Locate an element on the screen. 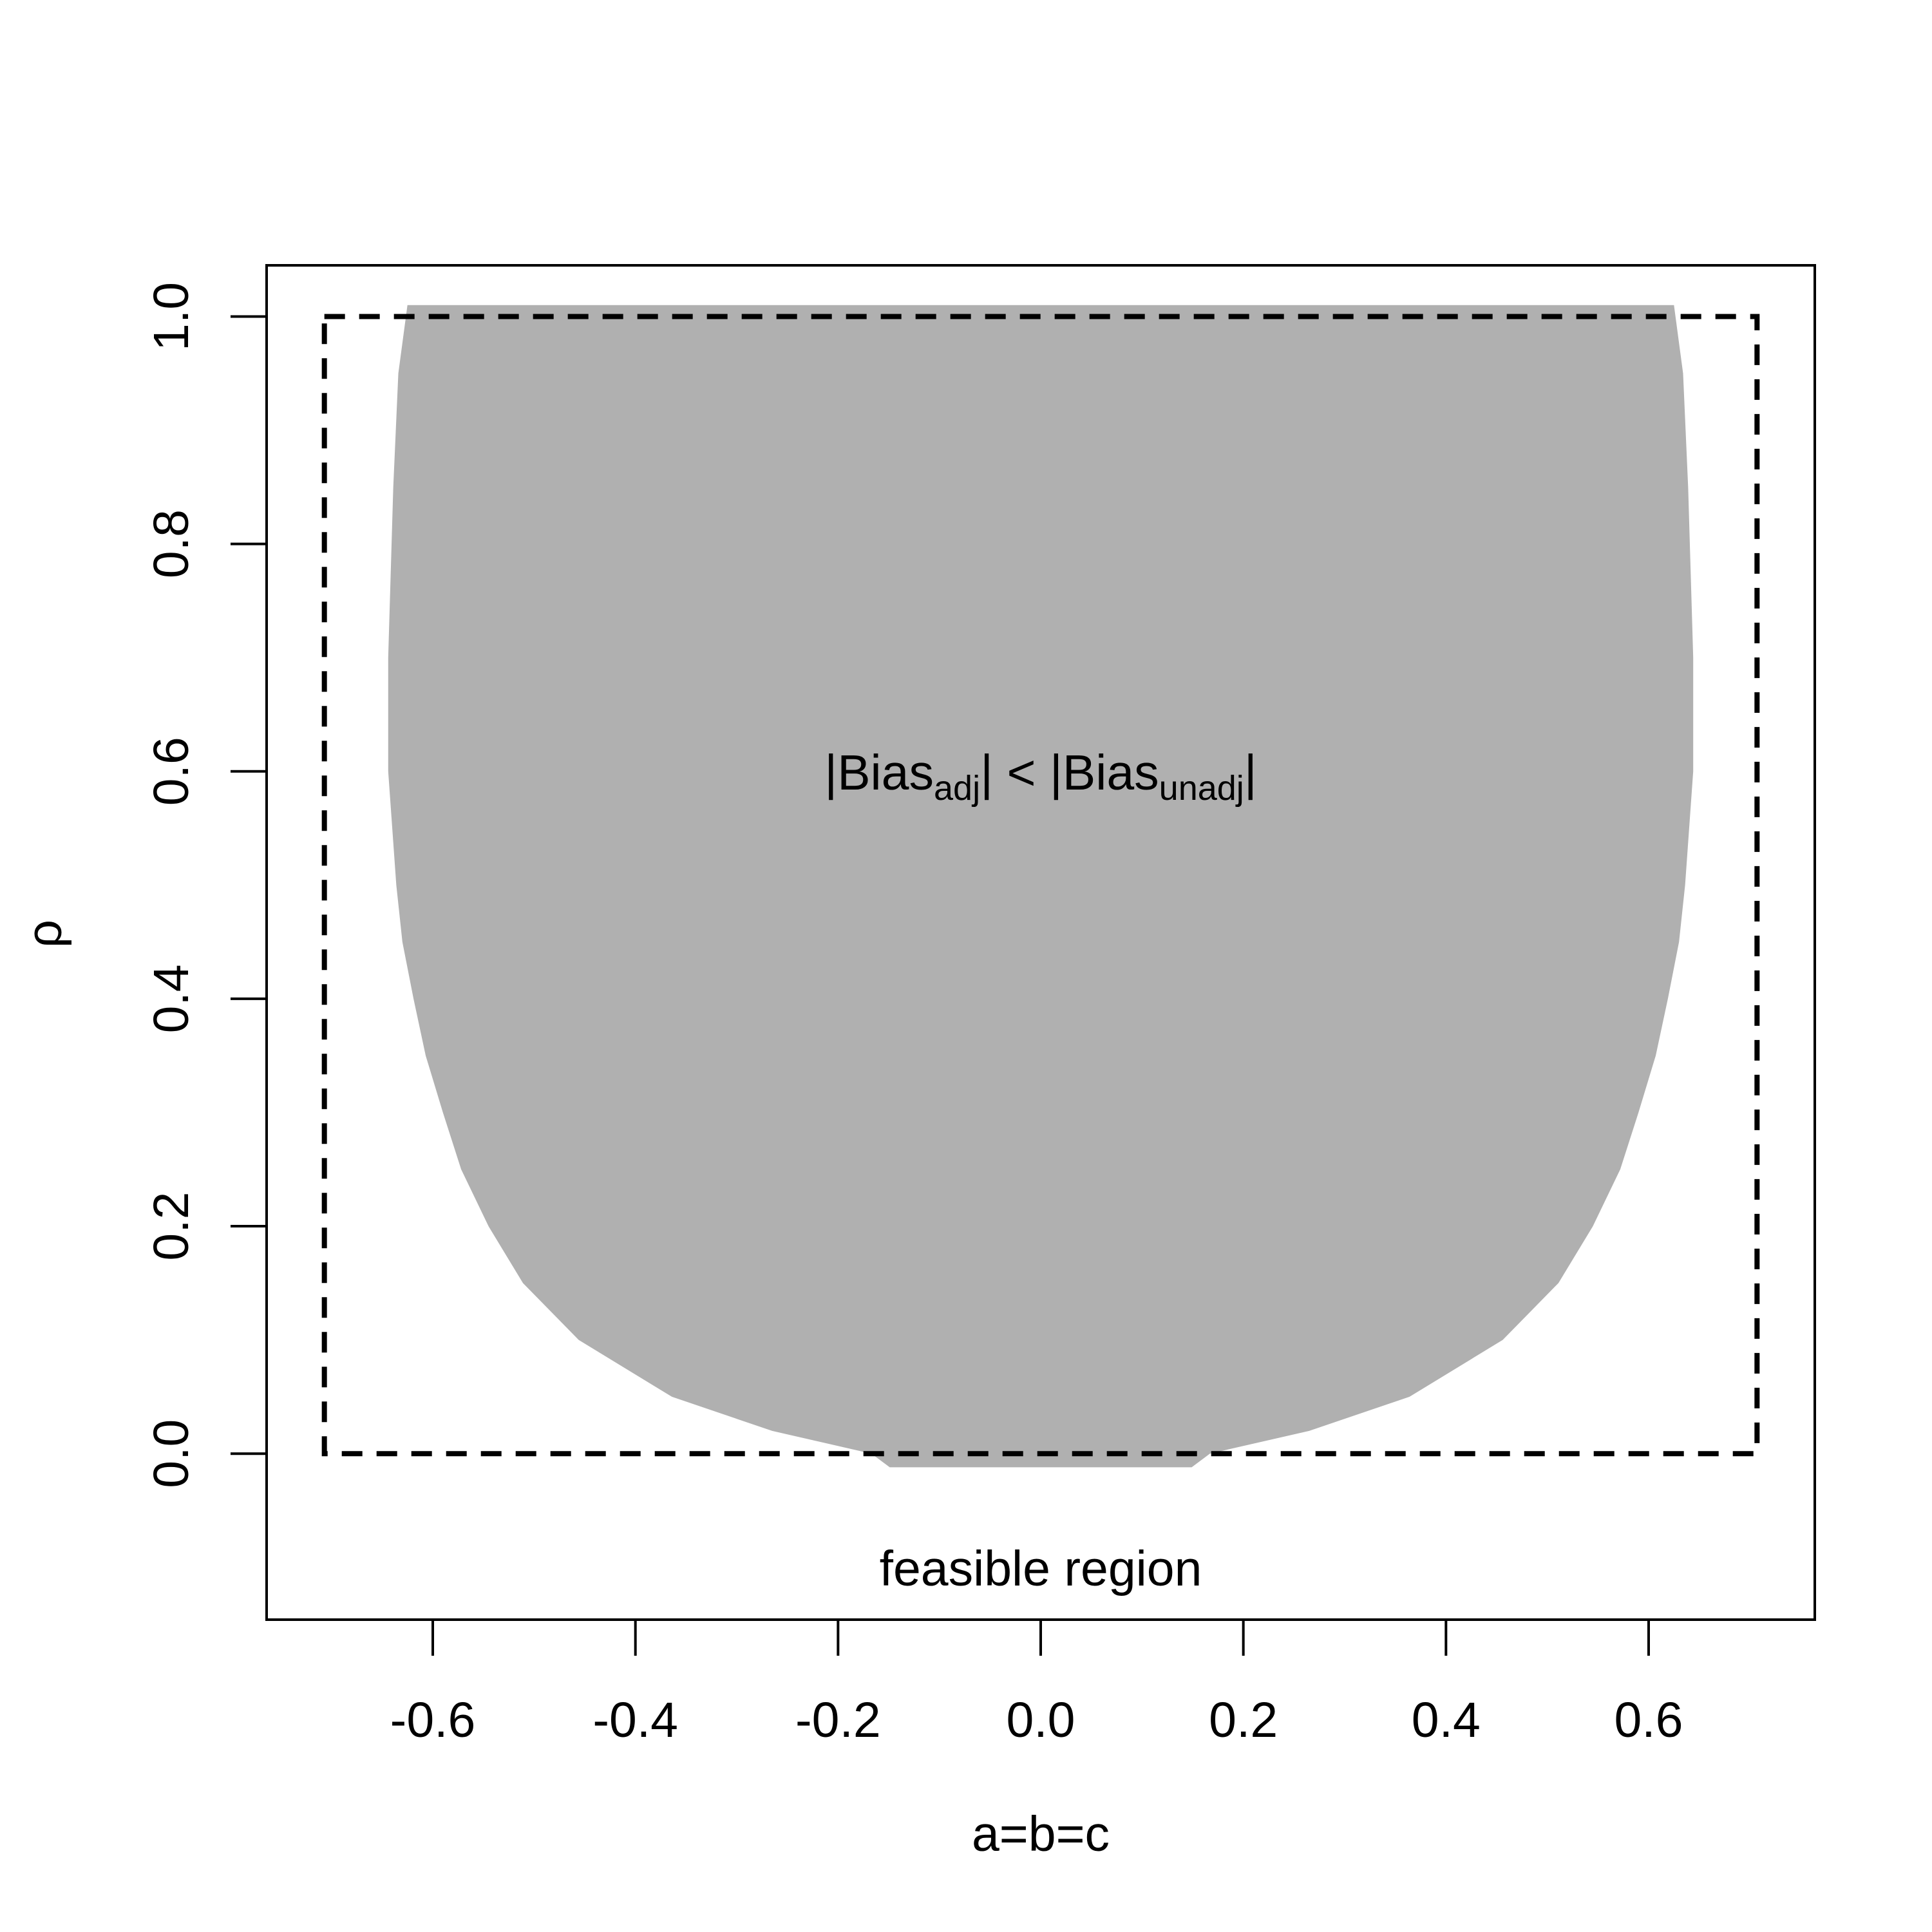 This screenshot has width=1932, height=1932. x-tick-label: -0.4 is located at coordinates (635, 1720).